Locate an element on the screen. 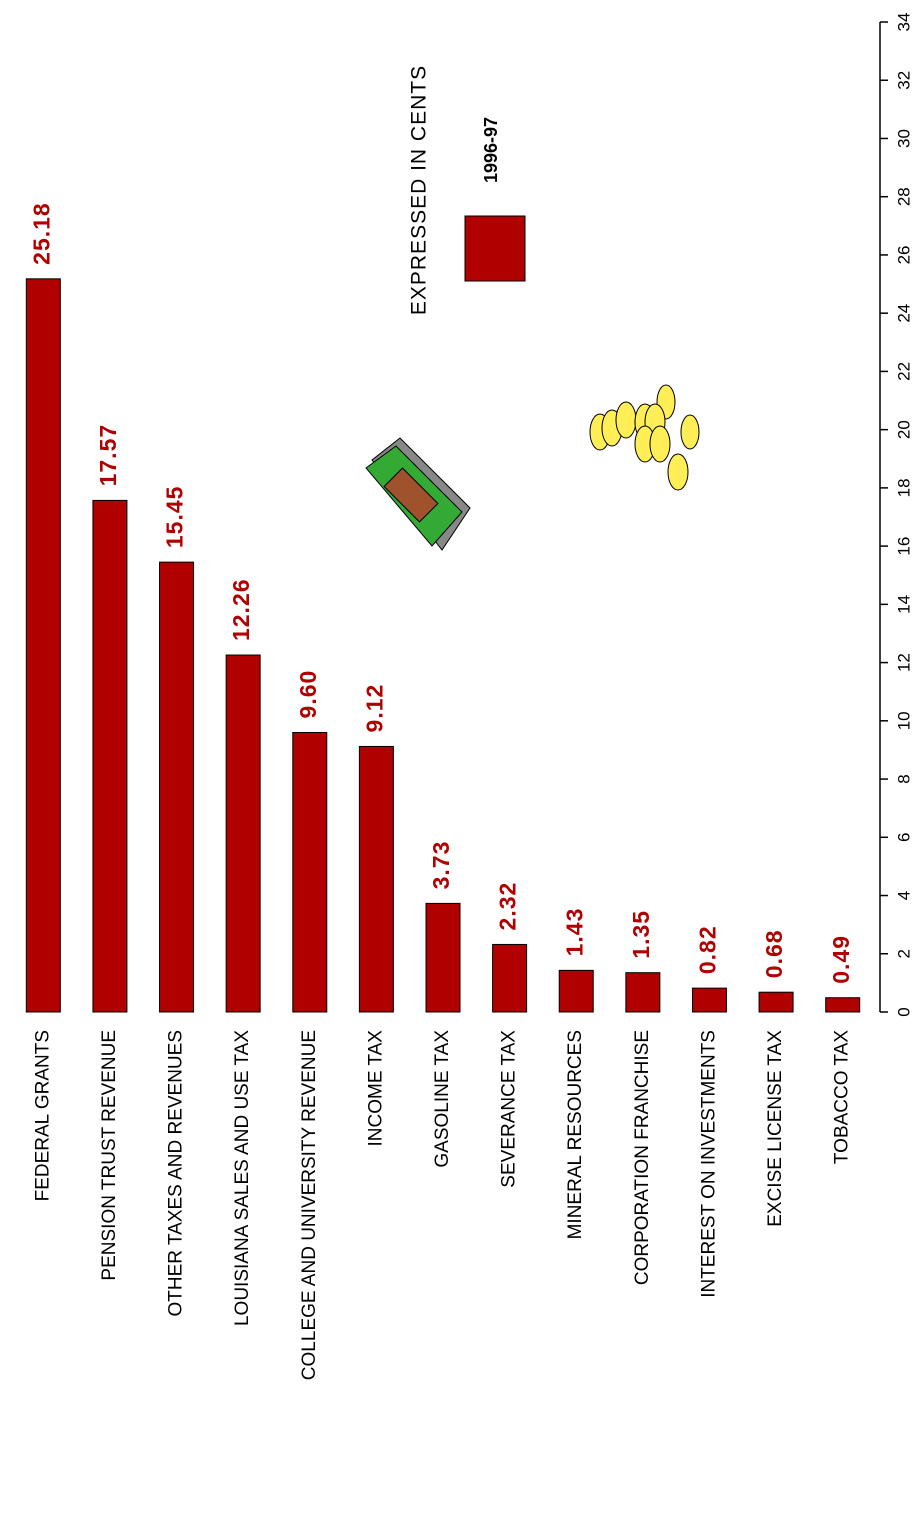 This screenshot has height=1536, width=919. x-tick-label: CORPORATION FRANCHISE is located at coordinates (642, 1157).